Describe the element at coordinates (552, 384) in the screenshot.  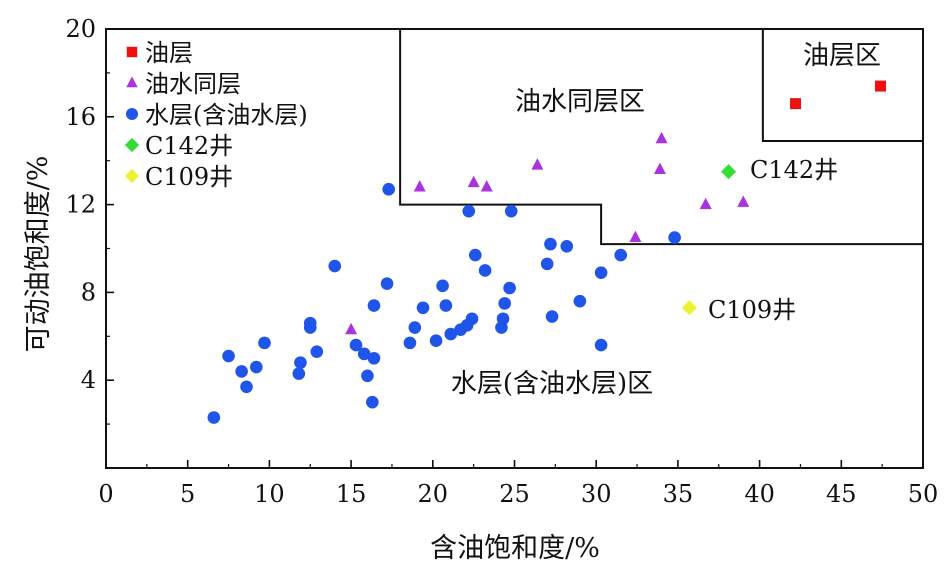
I see `region-label-water: 水层(含油水层)区` at that location.